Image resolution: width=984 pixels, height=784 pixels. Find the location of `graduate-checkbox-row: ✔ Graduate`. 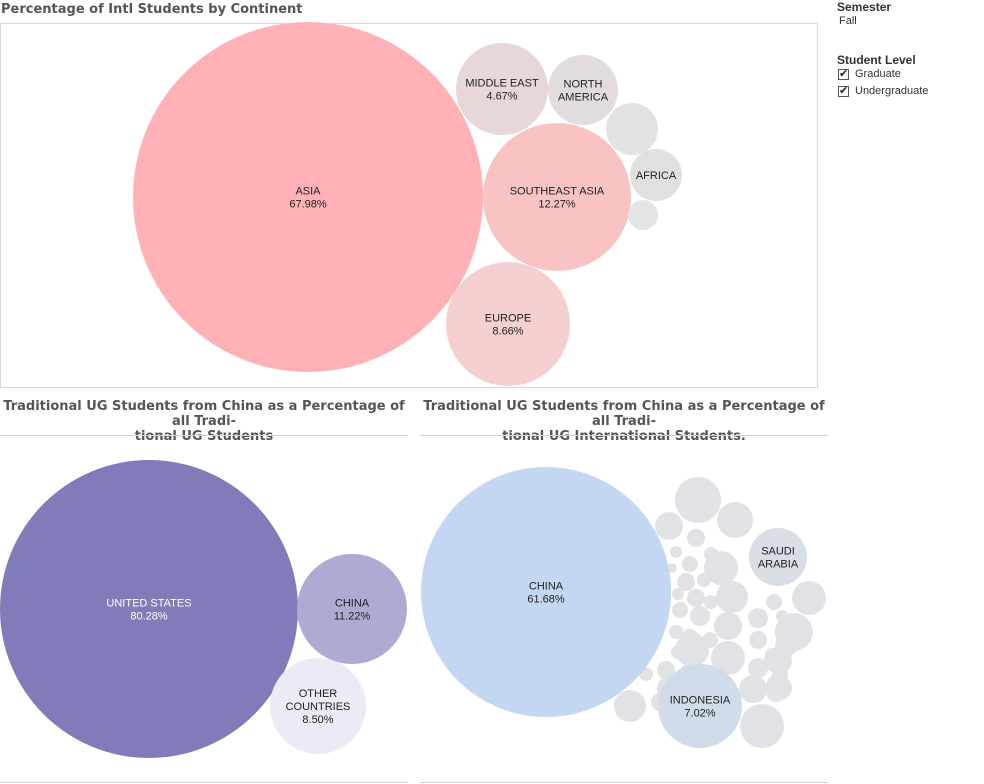

graduate-checkbox-row: ✔ Graduate is located at coordinates (869, 74).